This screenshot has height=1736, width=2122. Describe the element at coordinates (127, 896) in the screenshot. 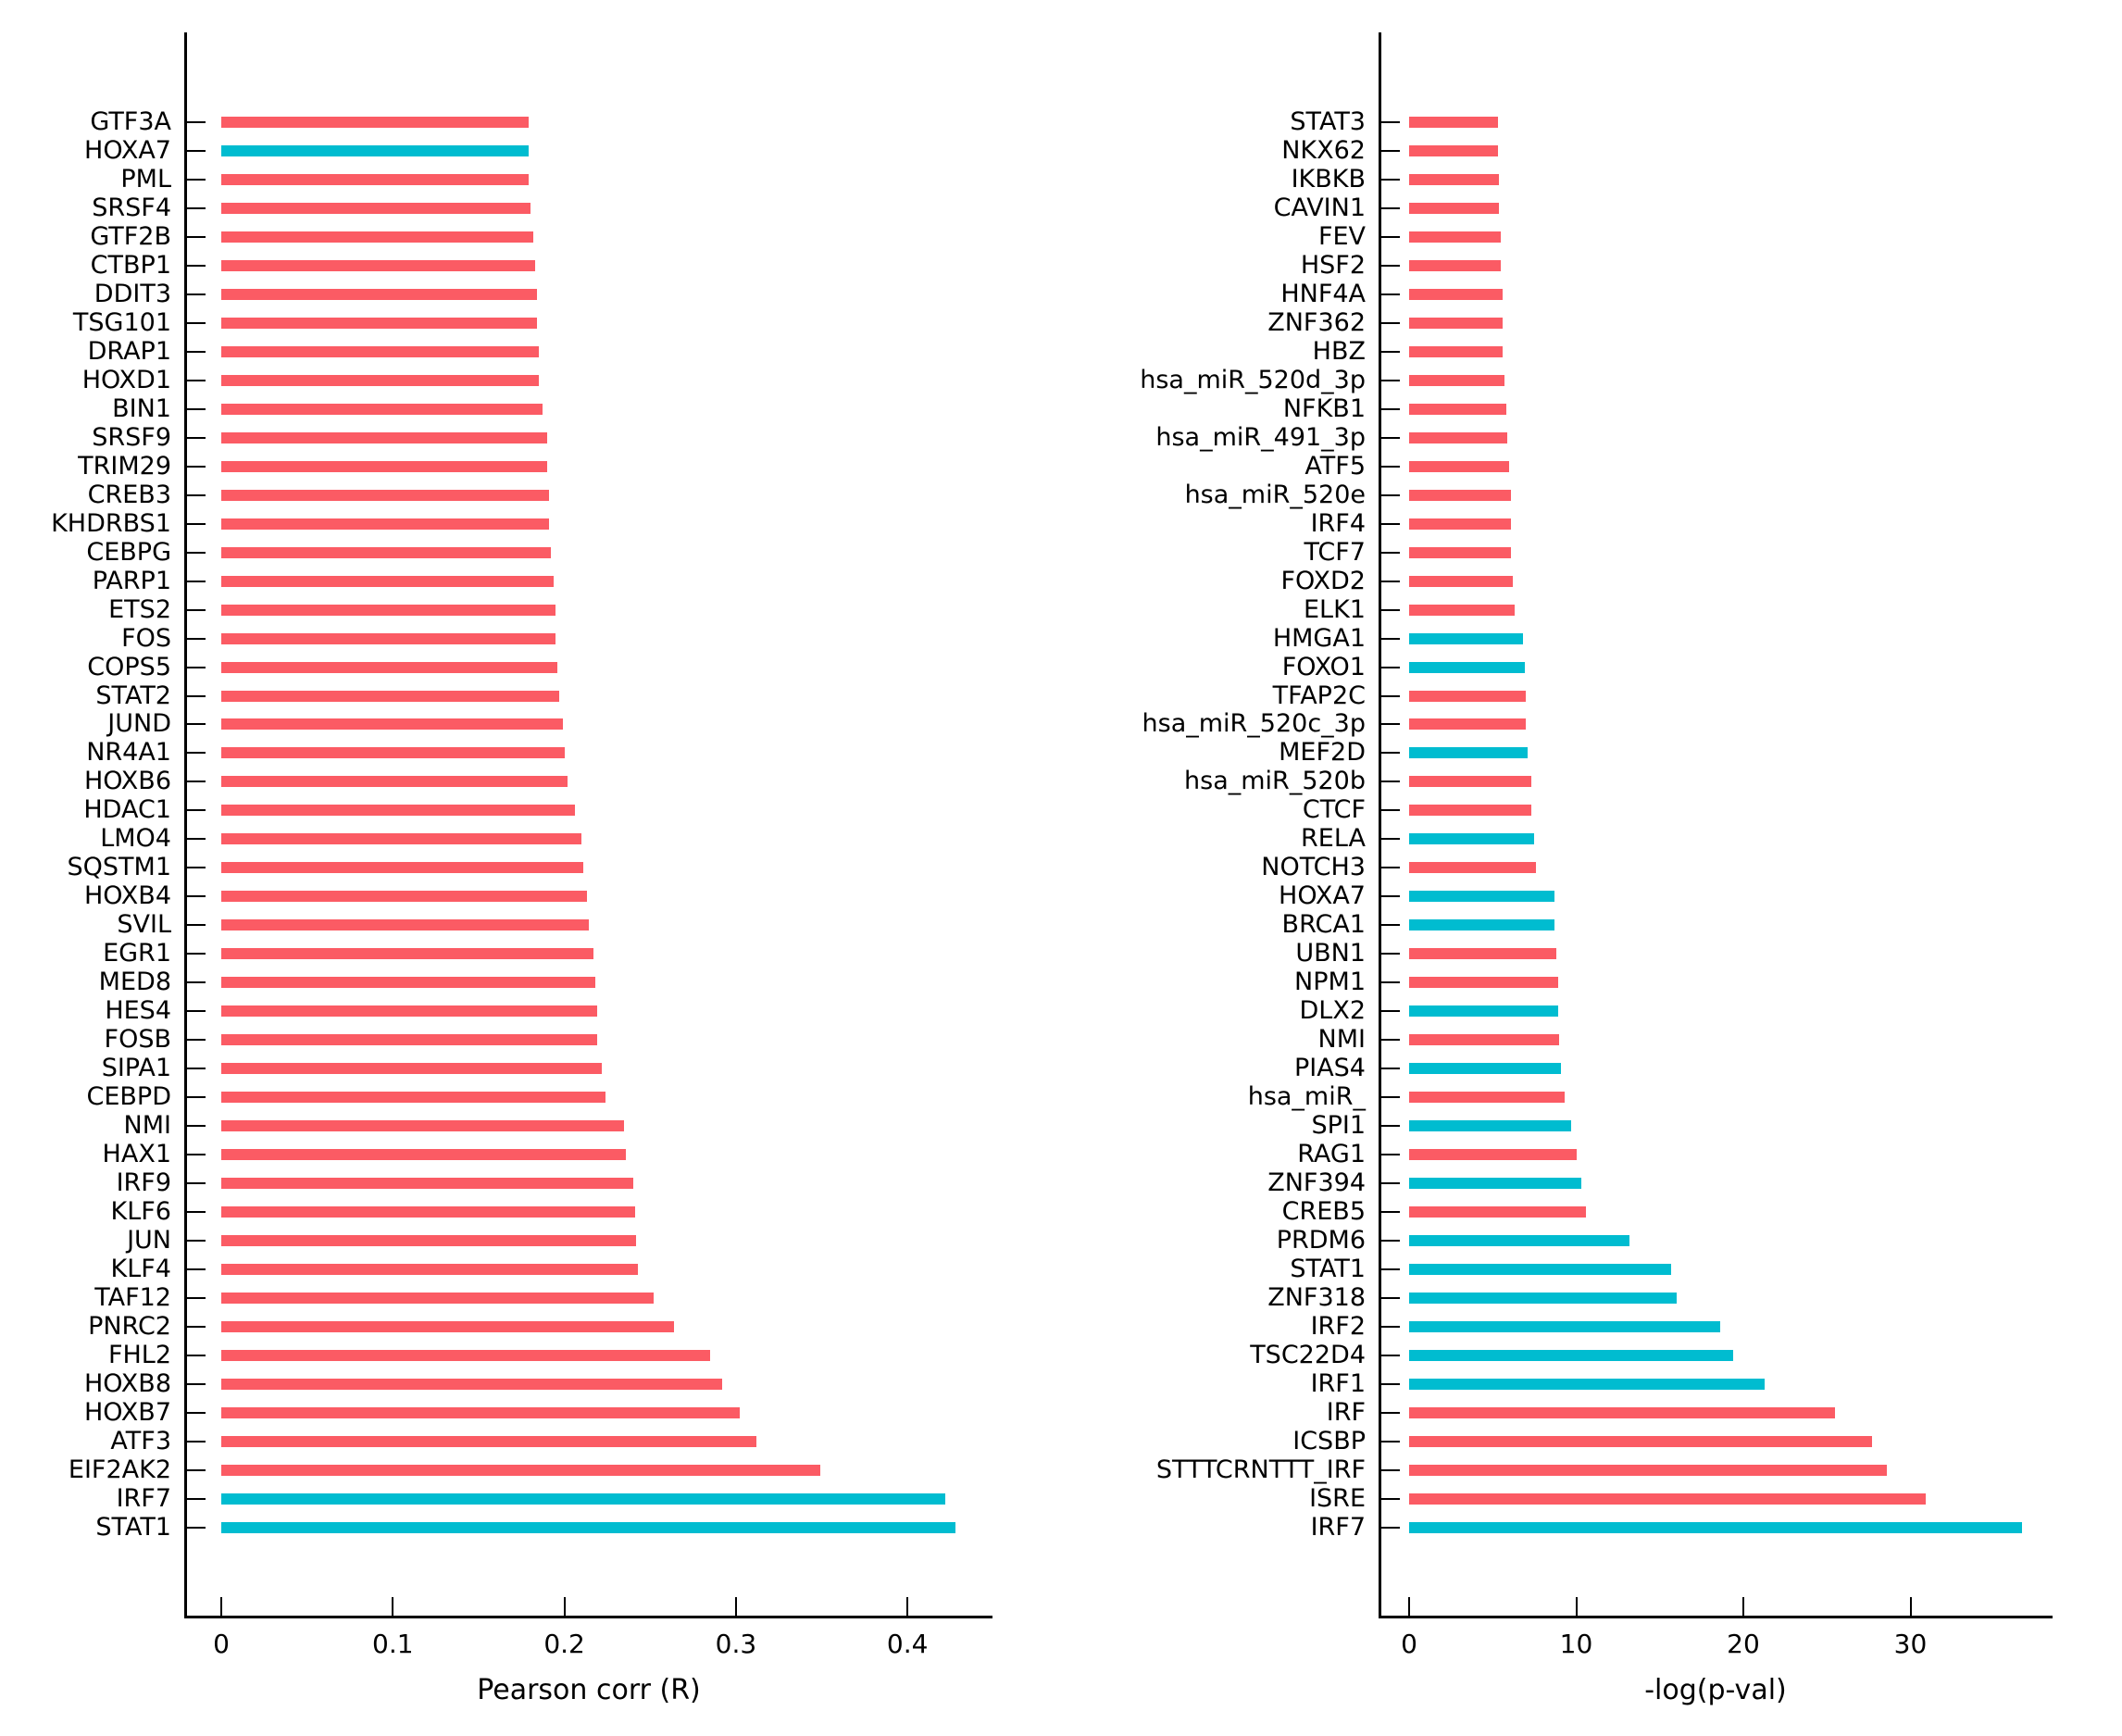

I see `category-label: HOXB4` at that location.